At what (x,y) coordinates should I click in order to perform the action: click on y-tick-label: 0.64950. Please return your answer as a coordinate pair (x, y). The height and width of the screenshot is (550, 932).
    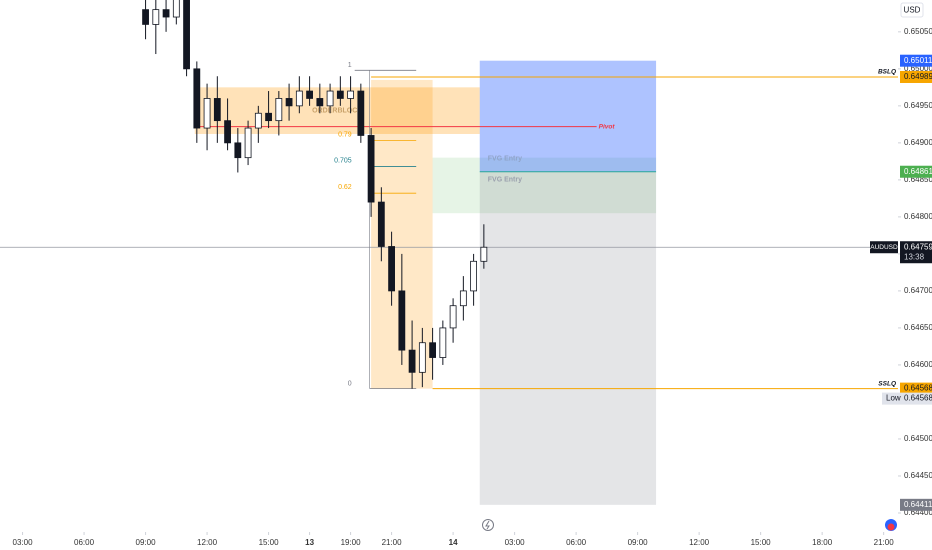
    Looking at the image, I should click on (918, 105).